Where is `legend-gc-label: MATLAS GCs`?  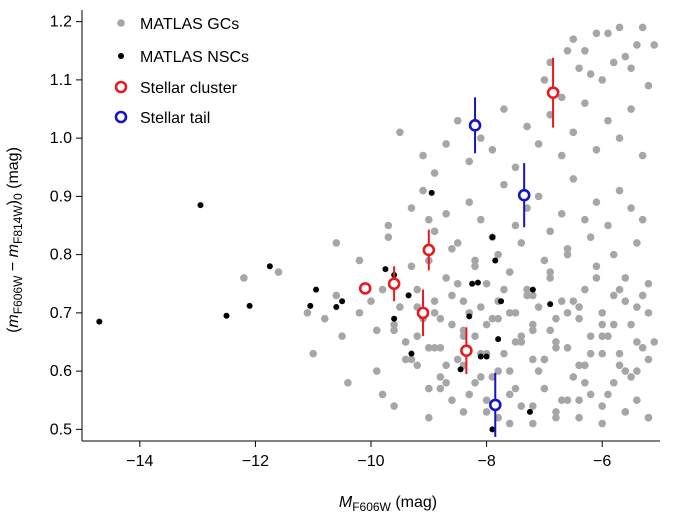
legend-gc-label: MATLAS GCs is located at coordinates (189, 24).